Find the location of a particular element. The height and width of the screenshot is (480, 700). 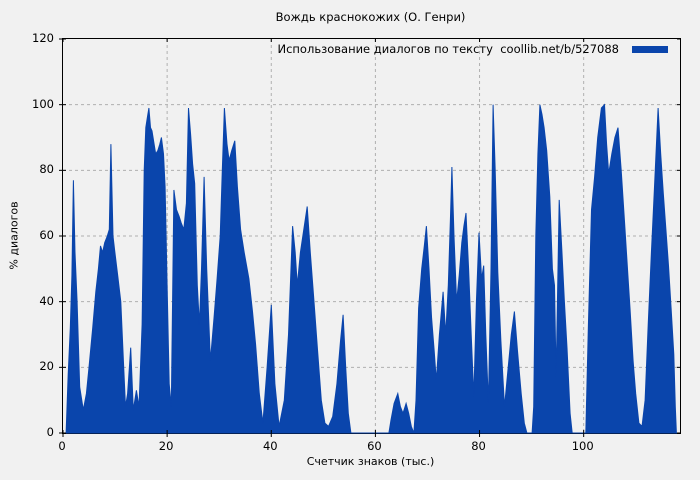

x-tick-label: 40 is located at coordinates (270, 446).